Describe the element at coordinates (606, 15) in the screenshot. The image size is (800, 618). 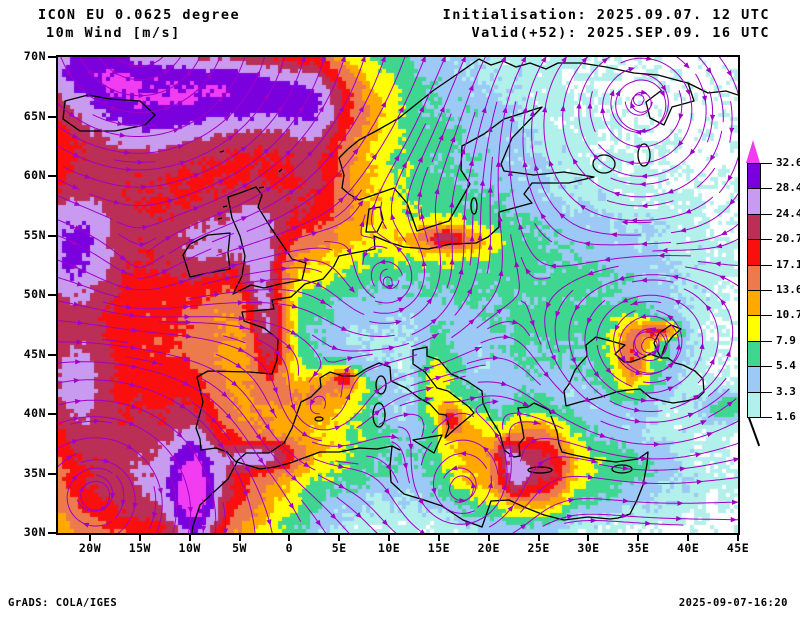
I see `initialisation-time: Initialisation: 2025.09.07. 12 UTC` at that location.